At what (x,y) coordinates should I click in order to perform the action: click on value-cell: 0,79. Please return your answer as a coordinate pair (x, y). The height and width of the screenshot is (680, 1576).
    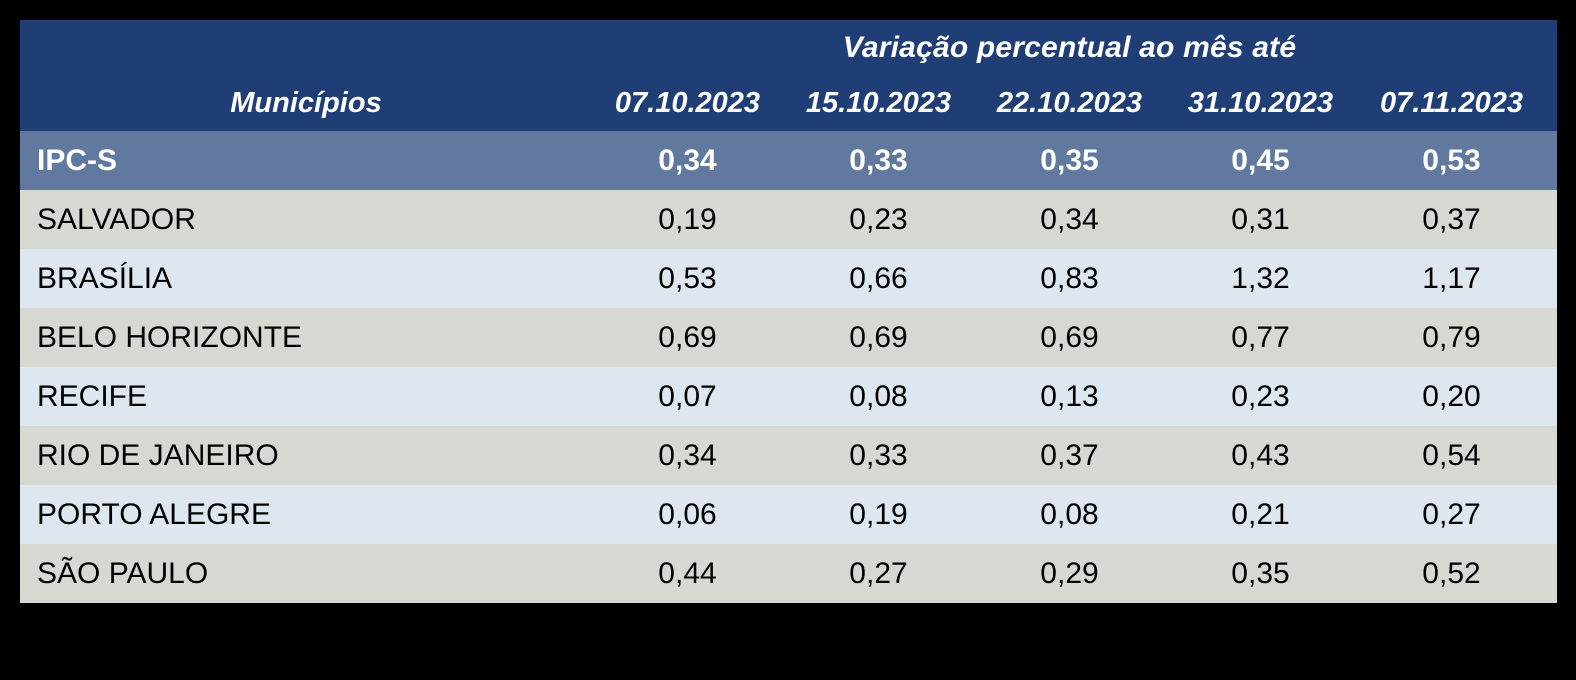
    Looking at the image, I should click on (1451, 337).